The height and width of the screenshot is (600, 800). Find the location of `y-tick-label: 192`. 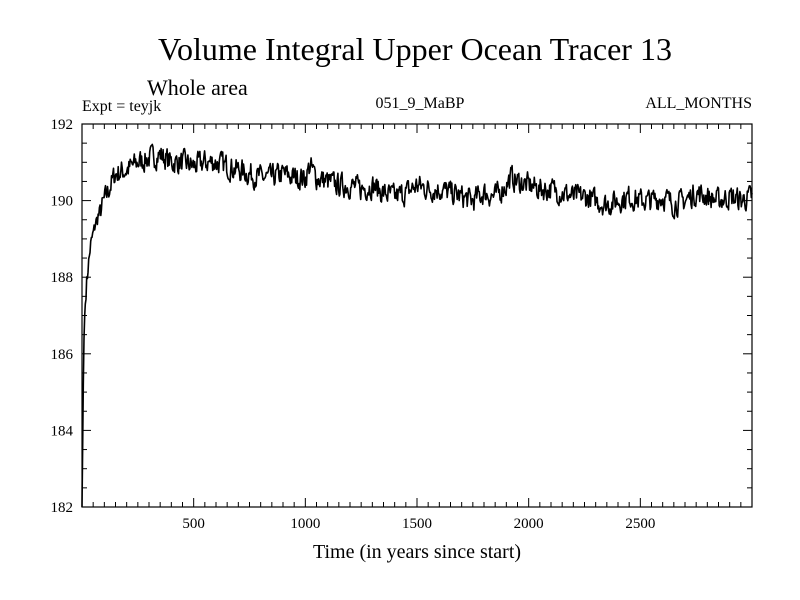

y-tick-label: 192 is located at coordinates (62, 125).